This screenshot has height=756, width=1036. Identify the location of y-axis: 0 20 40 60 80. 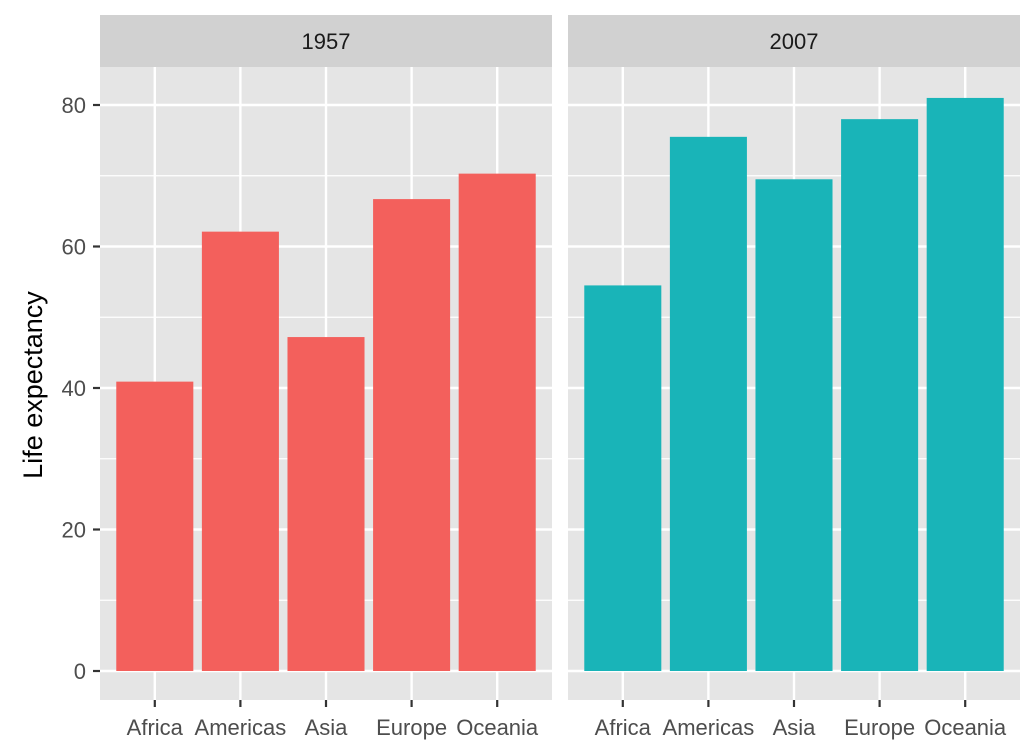
(81, 388).